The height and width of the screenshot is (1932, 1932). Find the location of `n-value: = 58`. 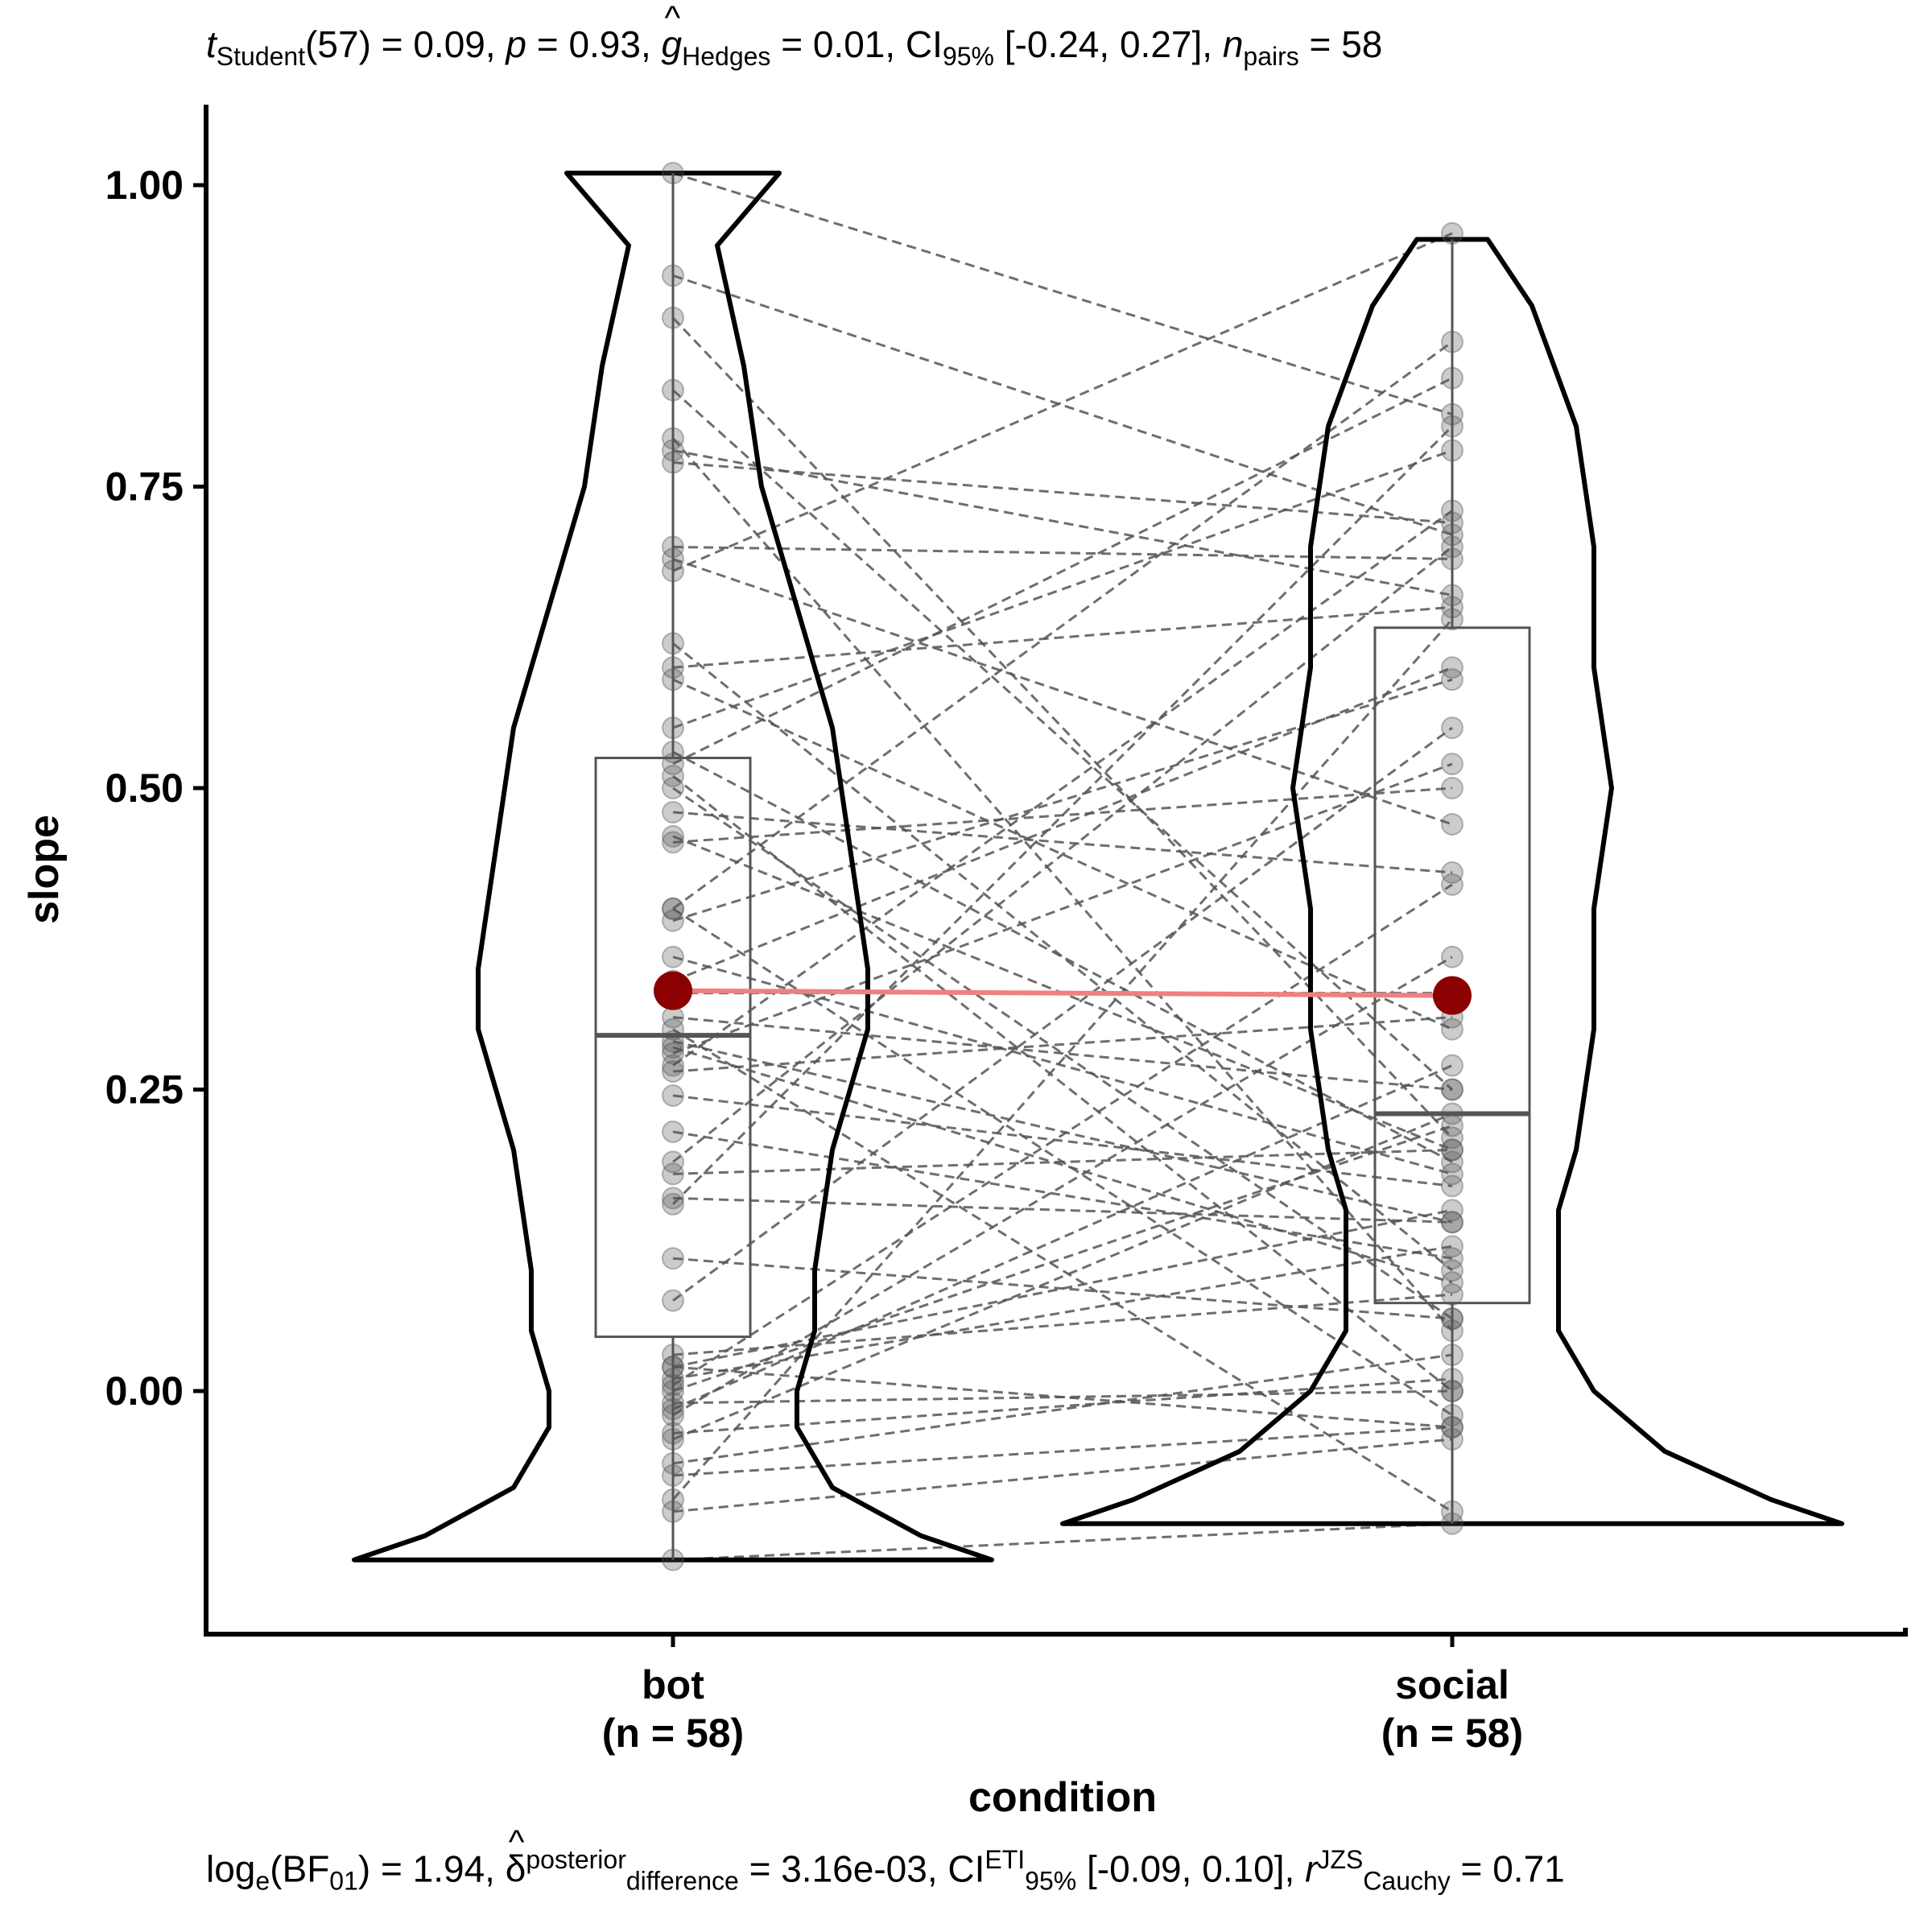

n-value: = 58 is located at coordinates (1340, 44).